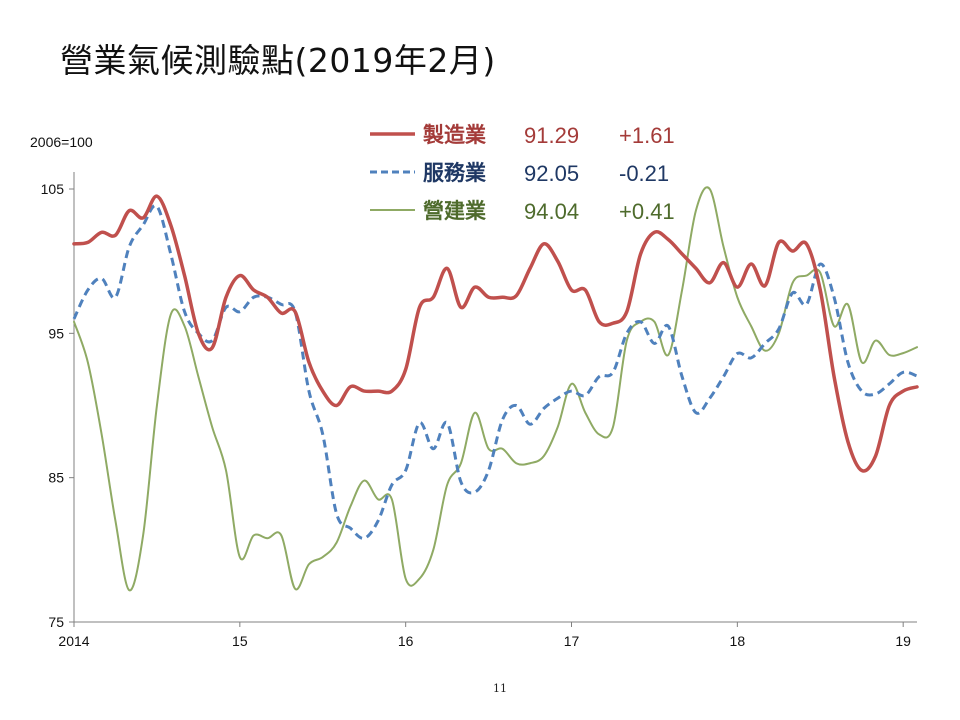 The image size is (960, 720). I want to click on legend-series-change: -0.21, so click(644, 173).